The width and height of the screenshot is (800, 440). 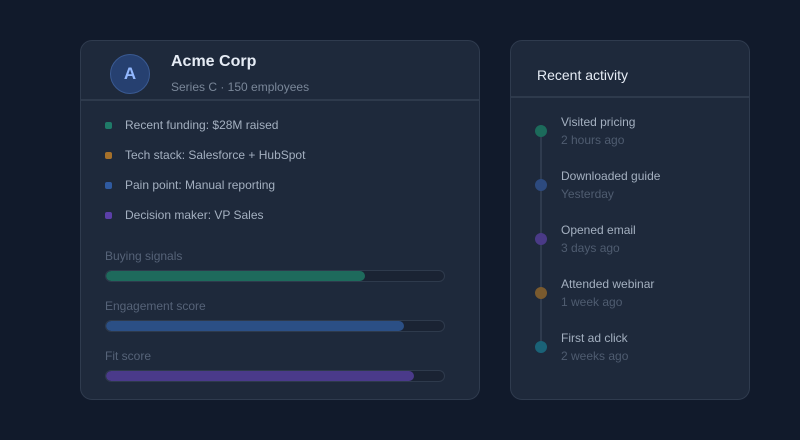 What do you see at coordinates (598, 122) in the screenshot?
I see `event-title: Visited pricing` at bounding box center [598, 122].